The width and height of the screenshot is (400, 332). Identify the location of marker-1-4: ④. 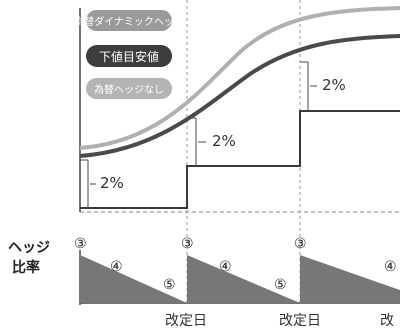
(116, 267).